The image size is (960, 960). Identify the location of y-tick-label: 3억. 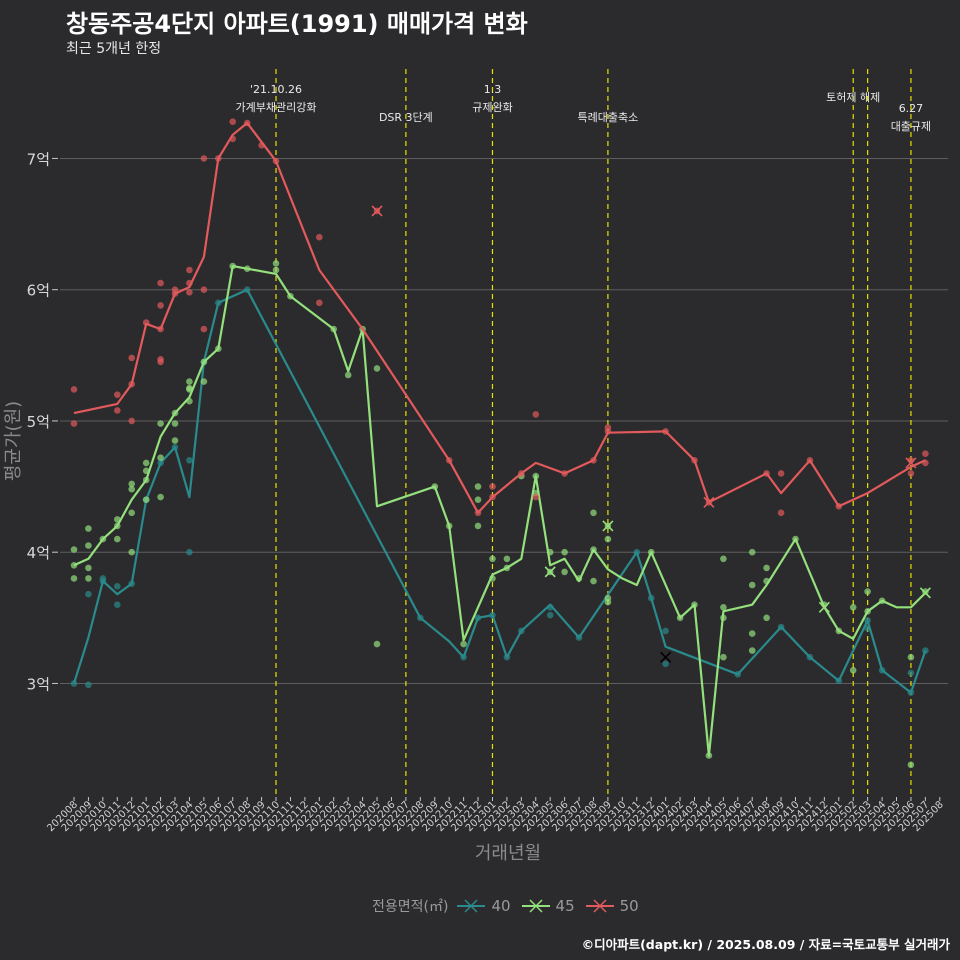
(38, 684).